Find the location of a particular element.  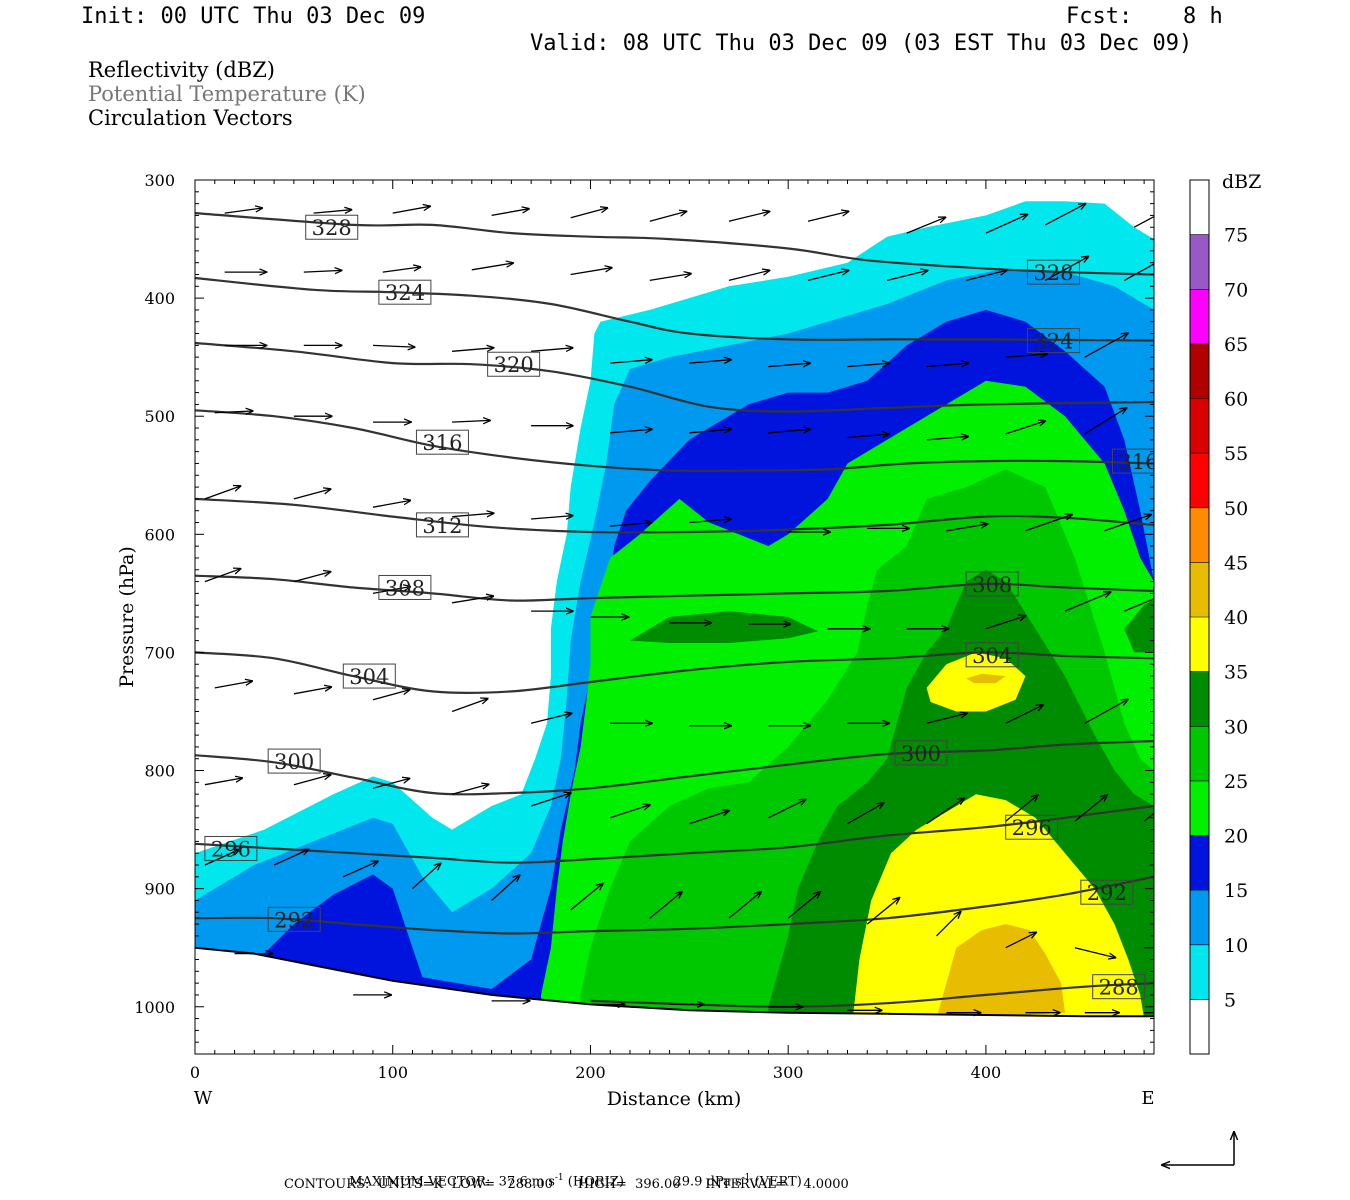

vert-max-value: 29.9 dPa s is located at coordinates (707, 1182).